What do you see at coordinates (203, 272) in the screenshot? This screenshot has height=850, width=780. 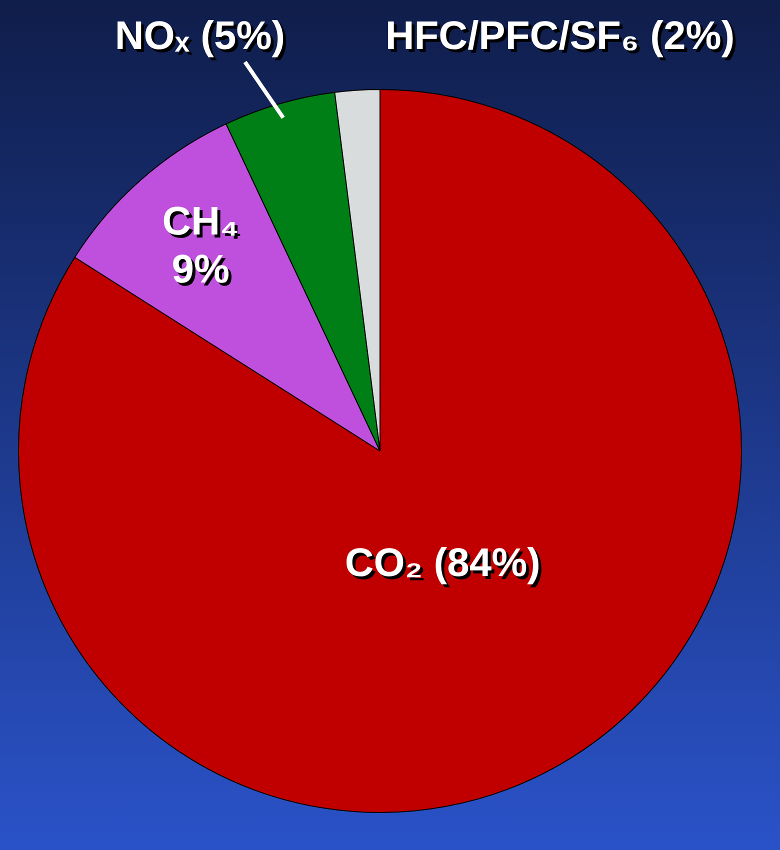 I see `data-label: 9%` at bounding box center [203, 272].